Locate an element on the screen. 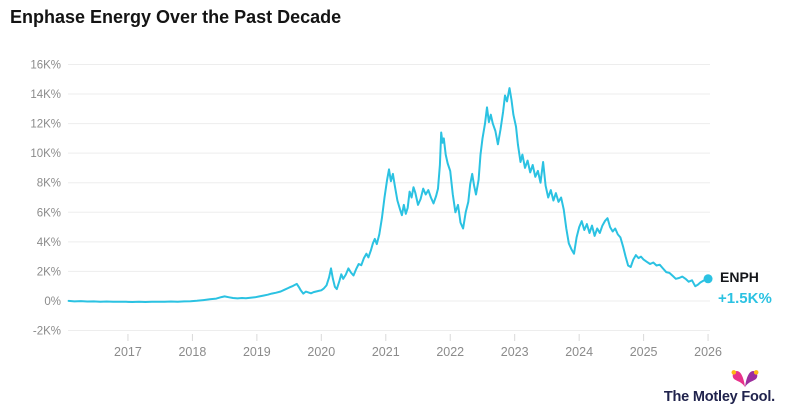 The image size is (793, 419). x-axis-tick-label: 2018 is located at coordinates (192, 352).